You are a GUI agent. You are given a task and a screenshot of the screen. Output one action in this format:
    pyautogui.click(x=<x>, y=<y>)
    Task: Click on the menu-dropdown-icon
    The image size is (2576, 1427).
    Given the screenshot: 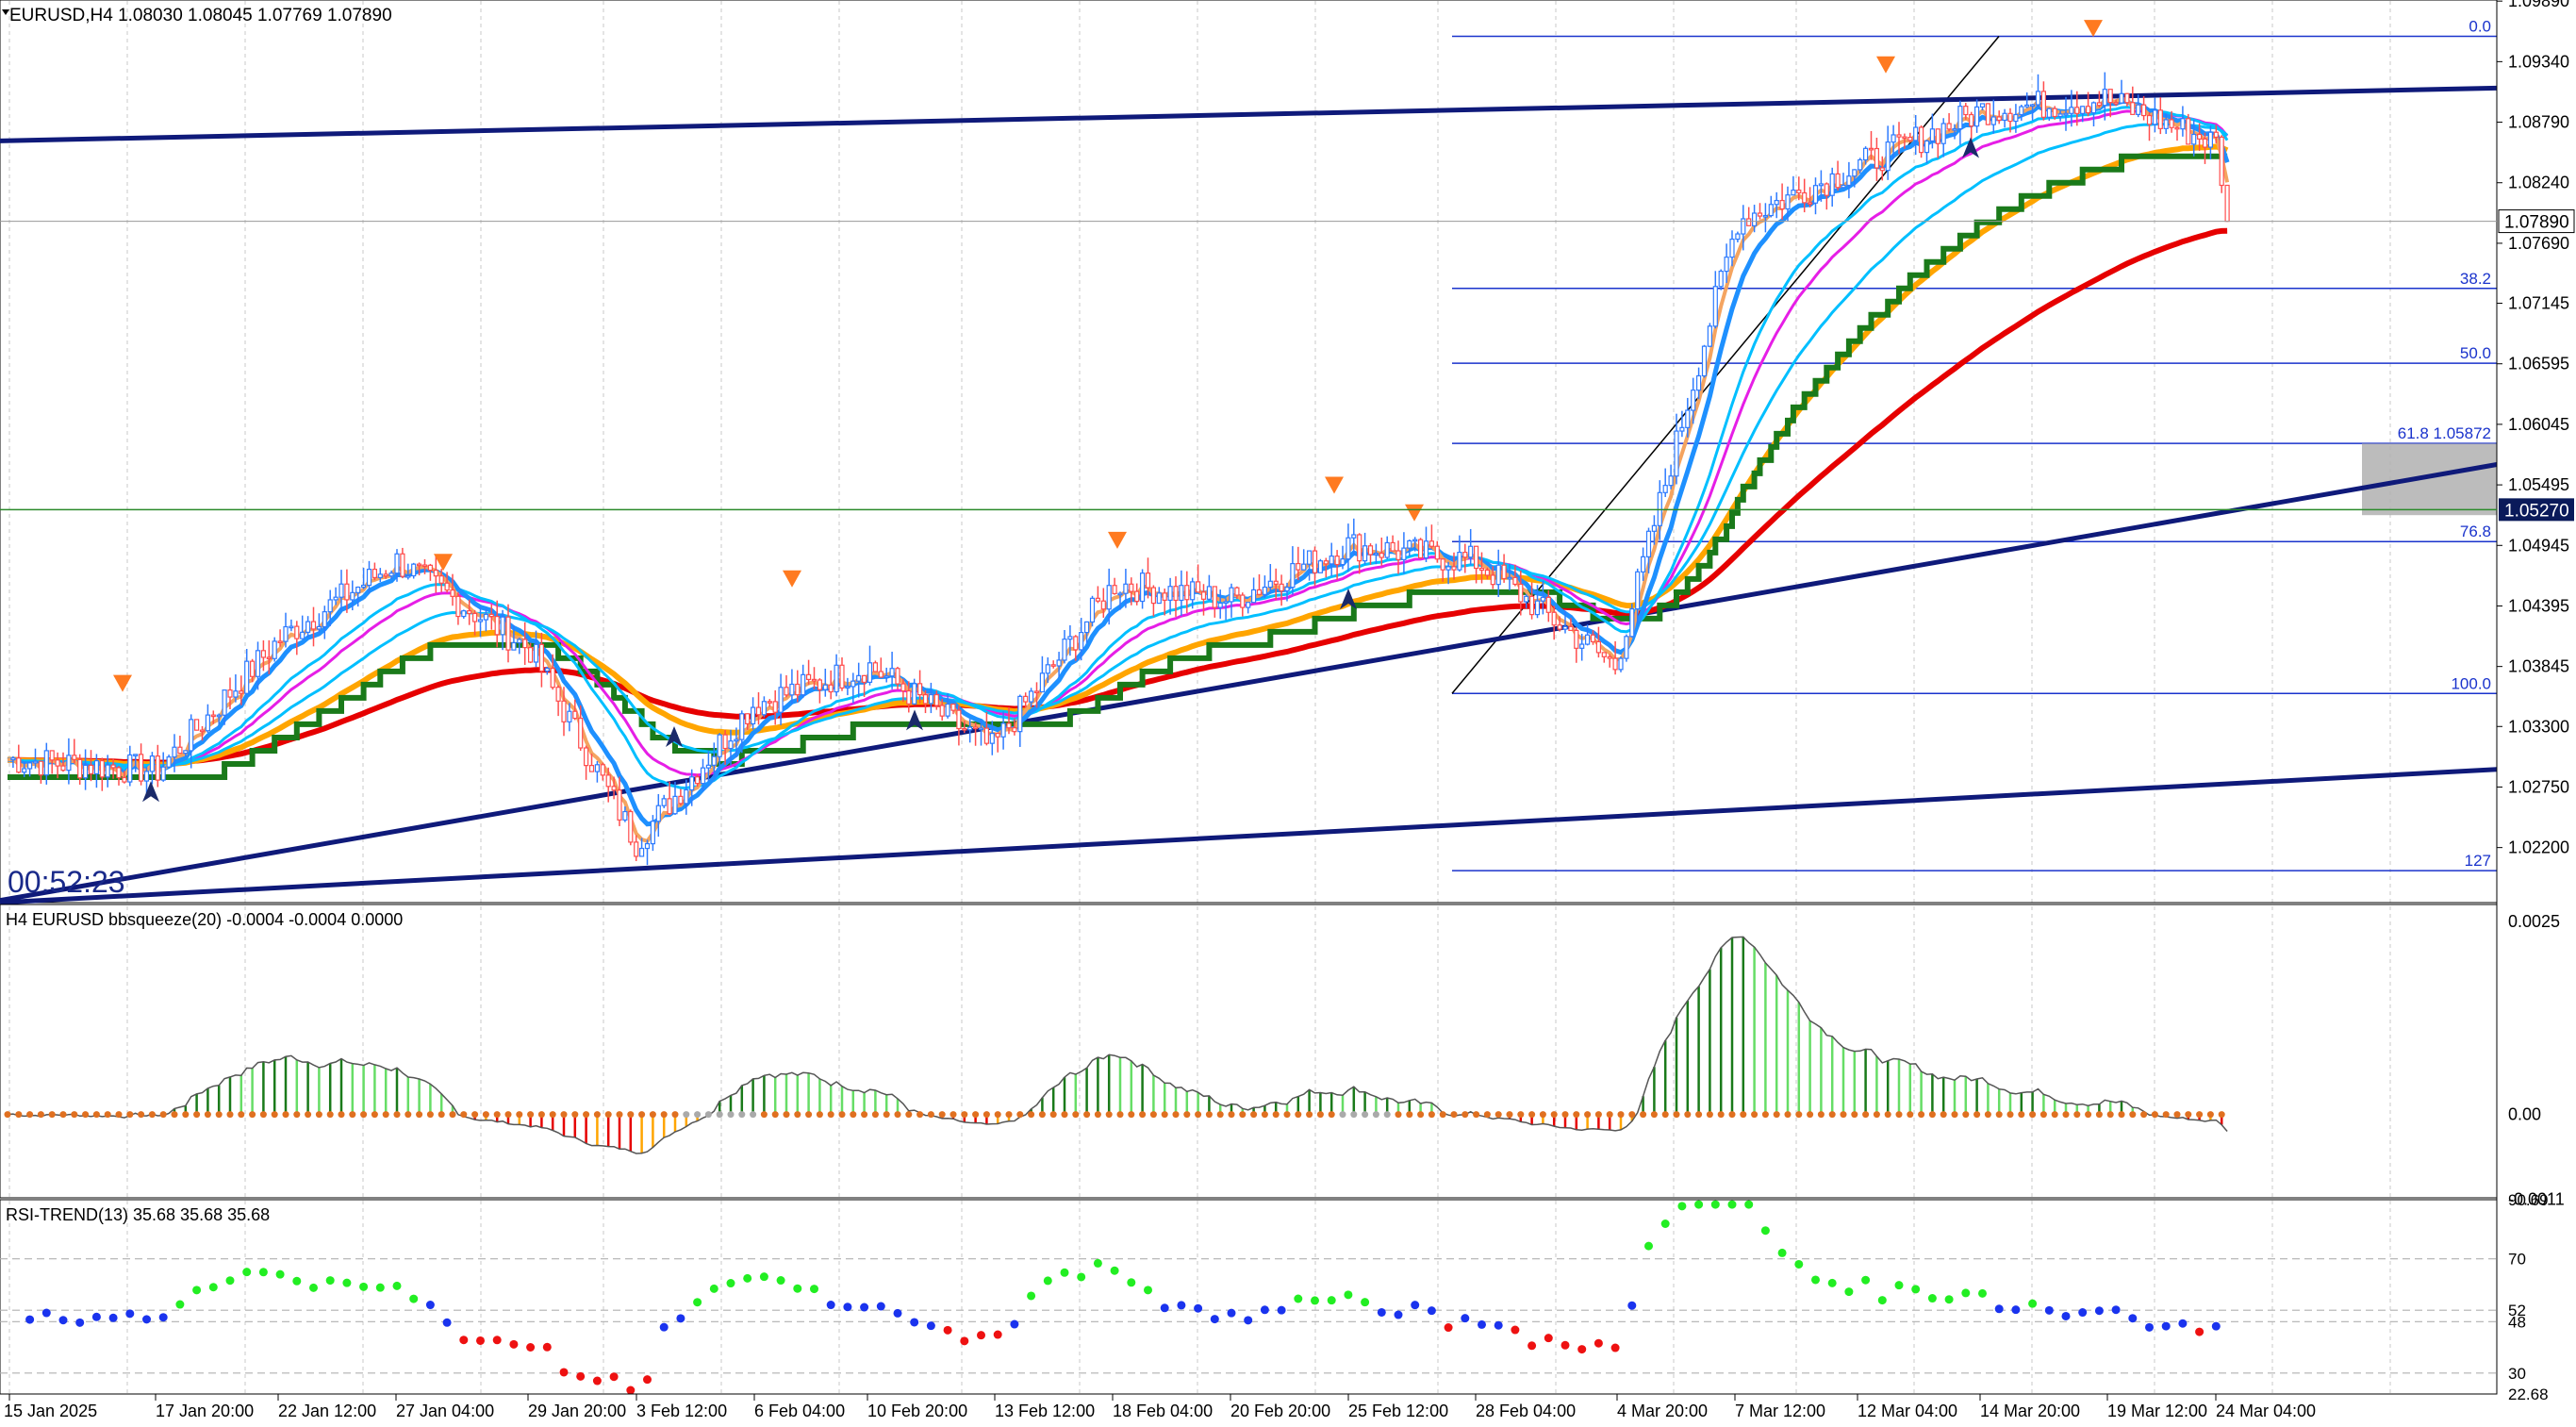 What is the action you would take?
    pyautogui.click(x=5, y=12)
    